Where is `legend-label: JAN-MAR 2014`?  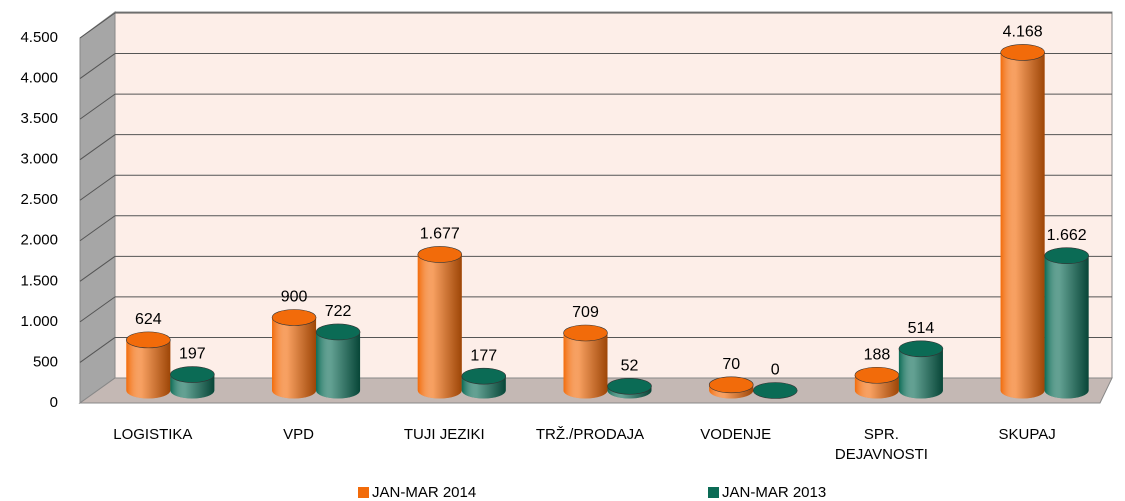
legend-label: JAN-MAR 2014 is located at coordinates (424, 492).